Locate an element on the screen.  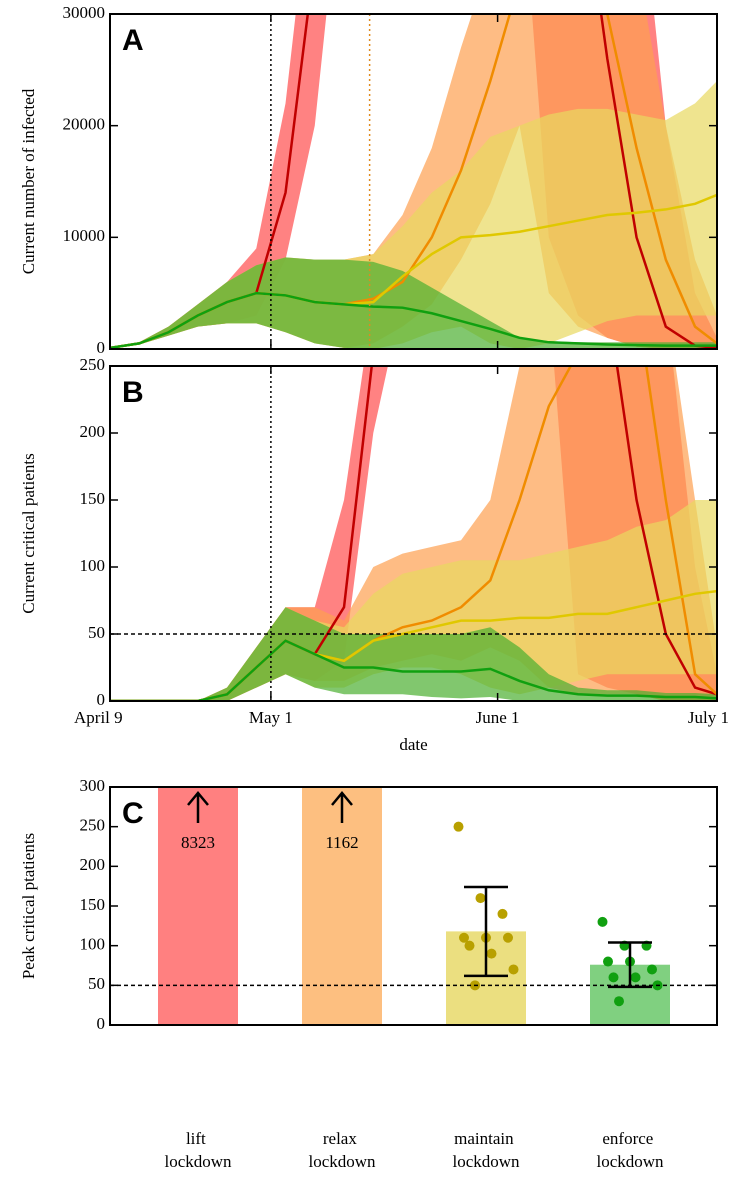
x-tick-label: May 1 is located at coordinates (271, 717).